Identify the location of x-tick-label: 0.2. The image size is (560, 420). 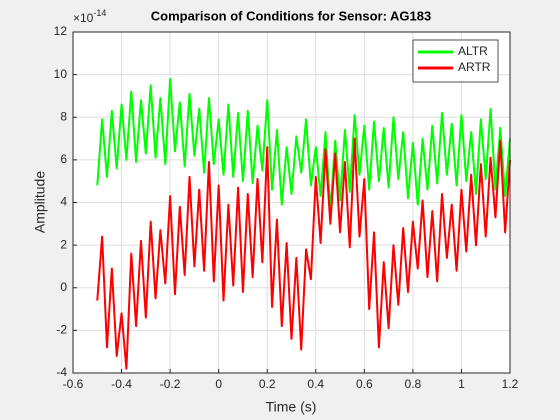
(267, 384).